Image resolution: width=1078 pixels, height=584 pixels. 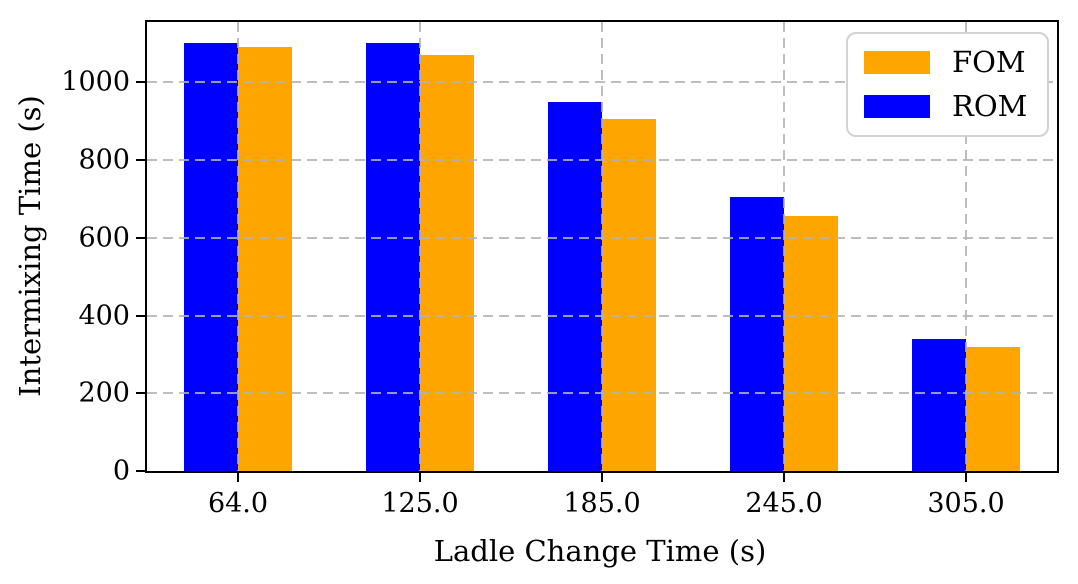 I want to click on y-tick-label-0: 0, so click(x=121, y=471).